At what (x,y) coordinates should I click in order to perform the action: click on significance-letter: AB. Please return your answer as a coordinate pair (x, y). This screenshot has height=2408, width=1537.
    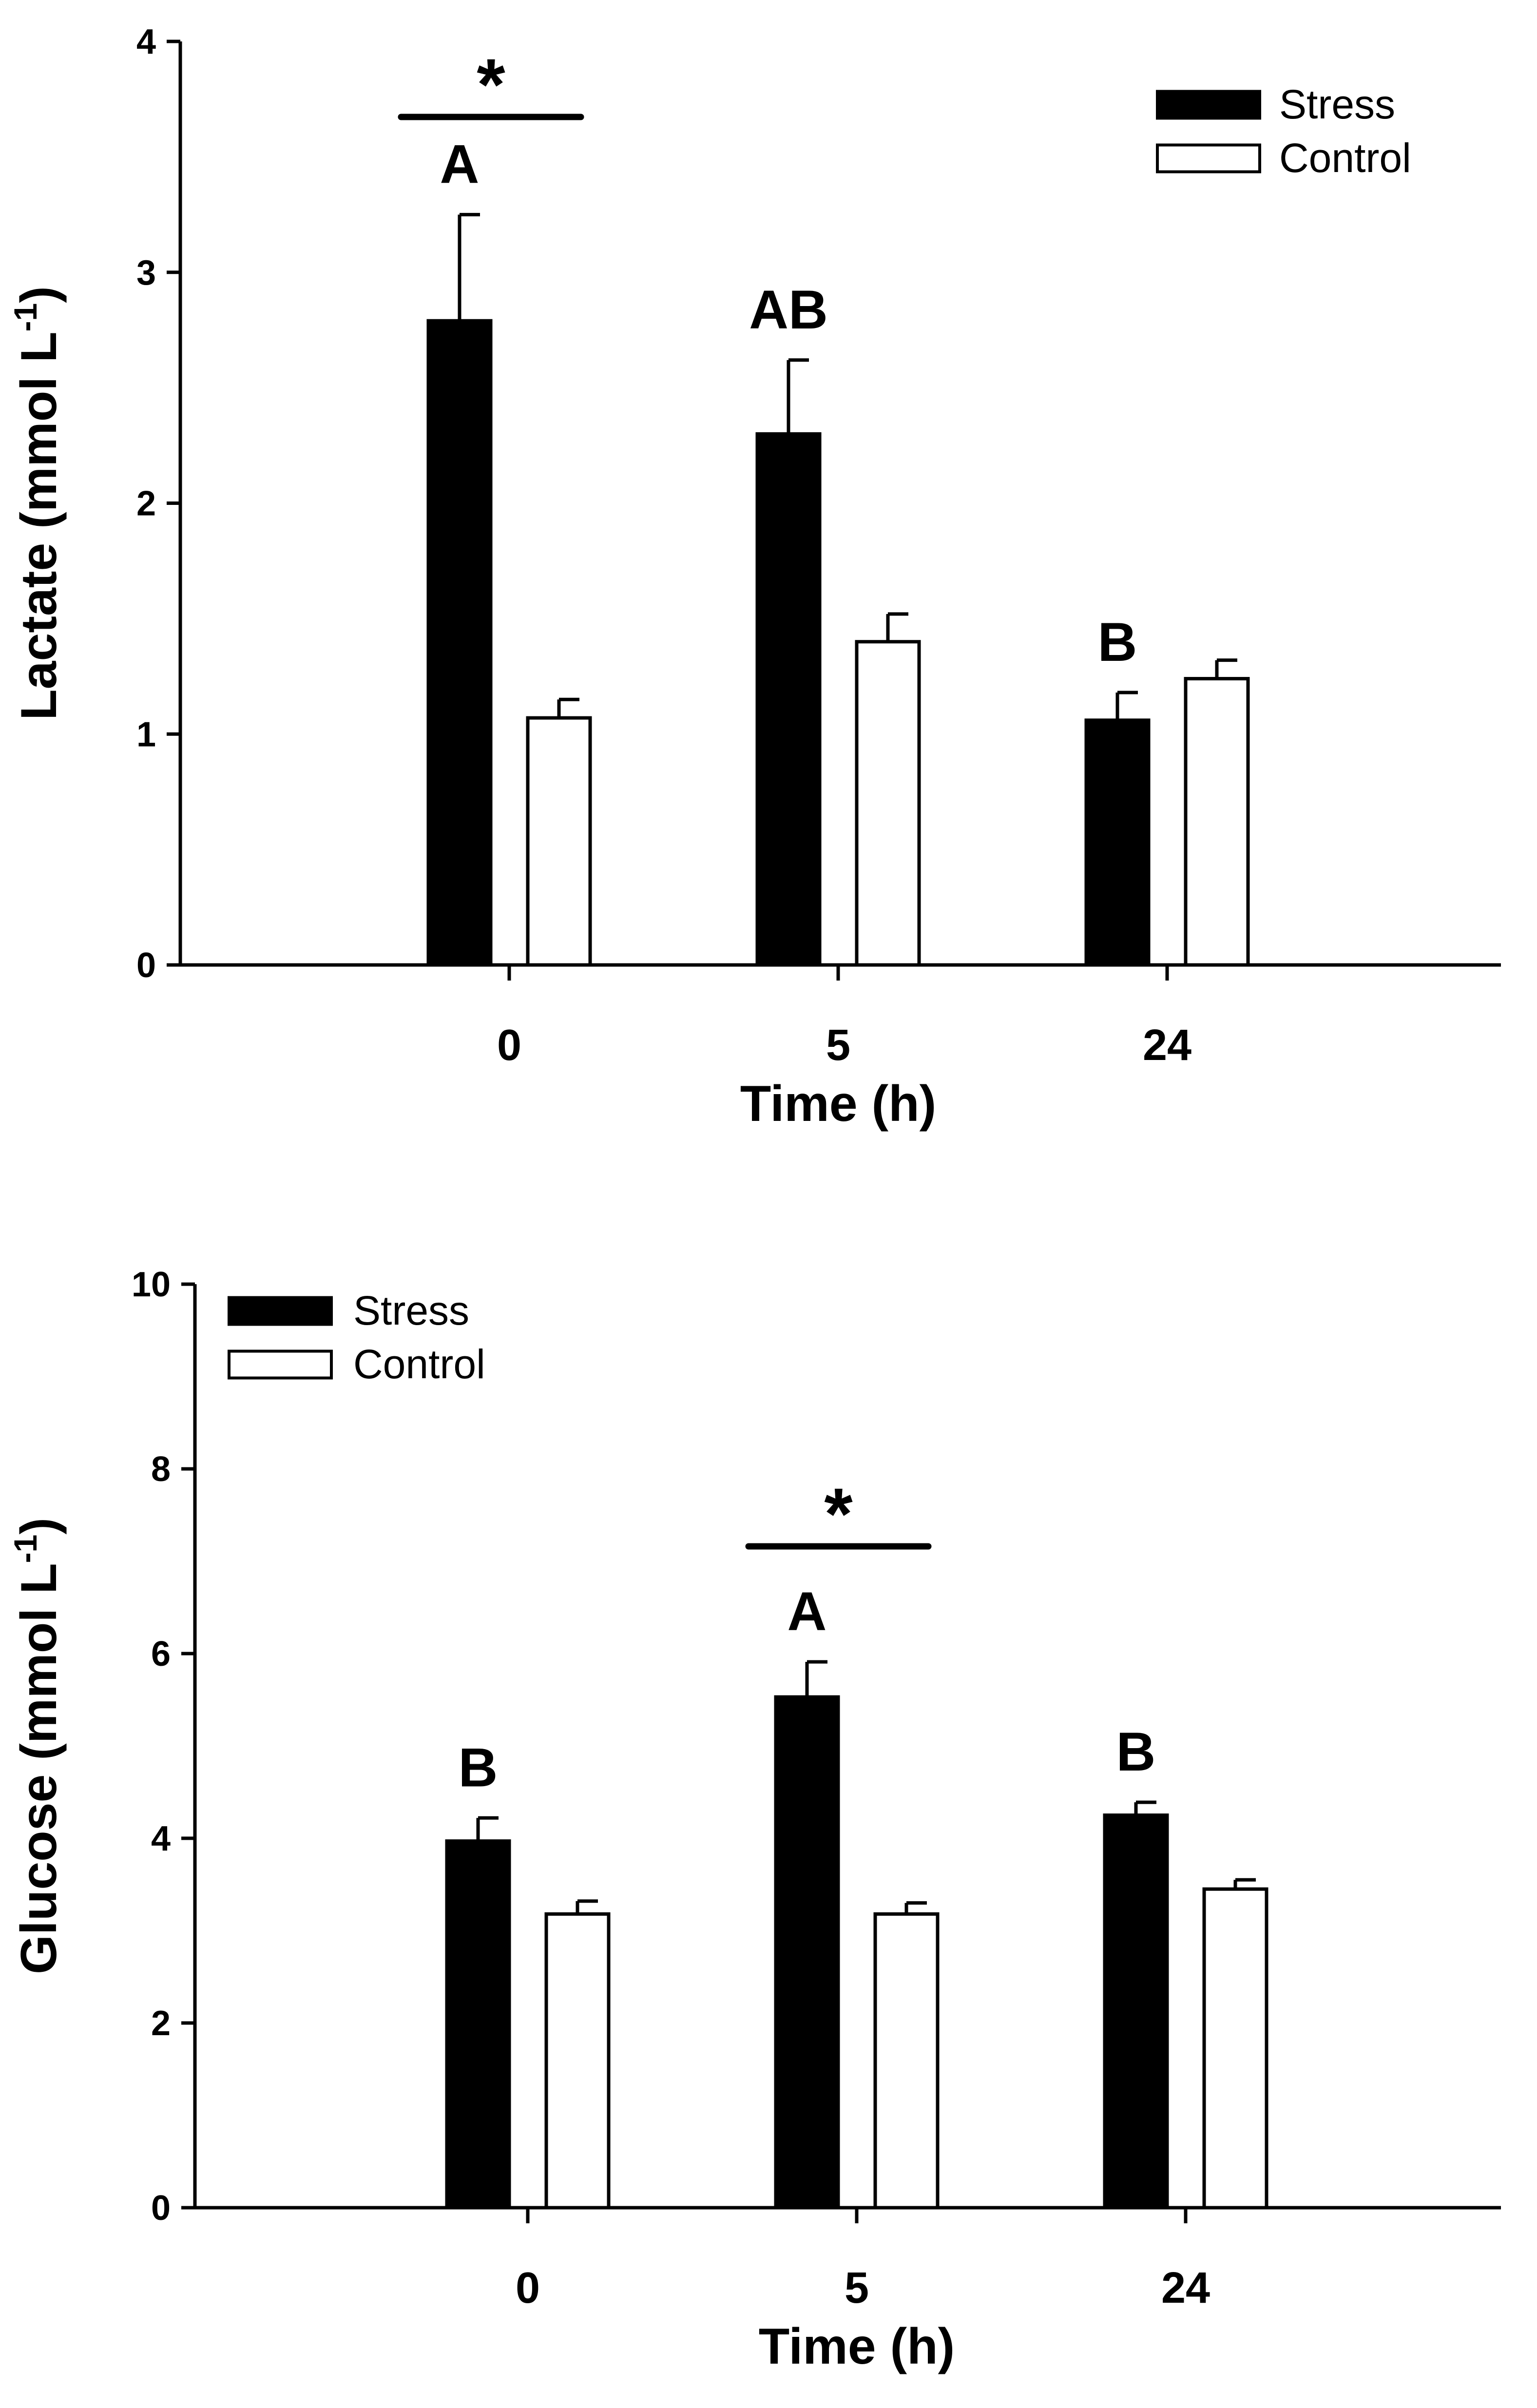
    Looking at the image, I should click on (788, 309).